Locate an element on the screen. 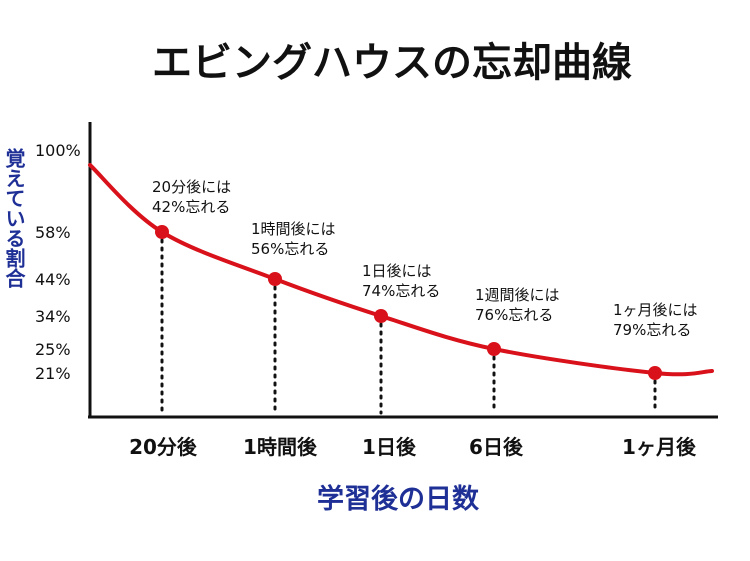 This screenshot has height=561, width=750. y-tick-label: 44% is located at coordinates (53, 279).